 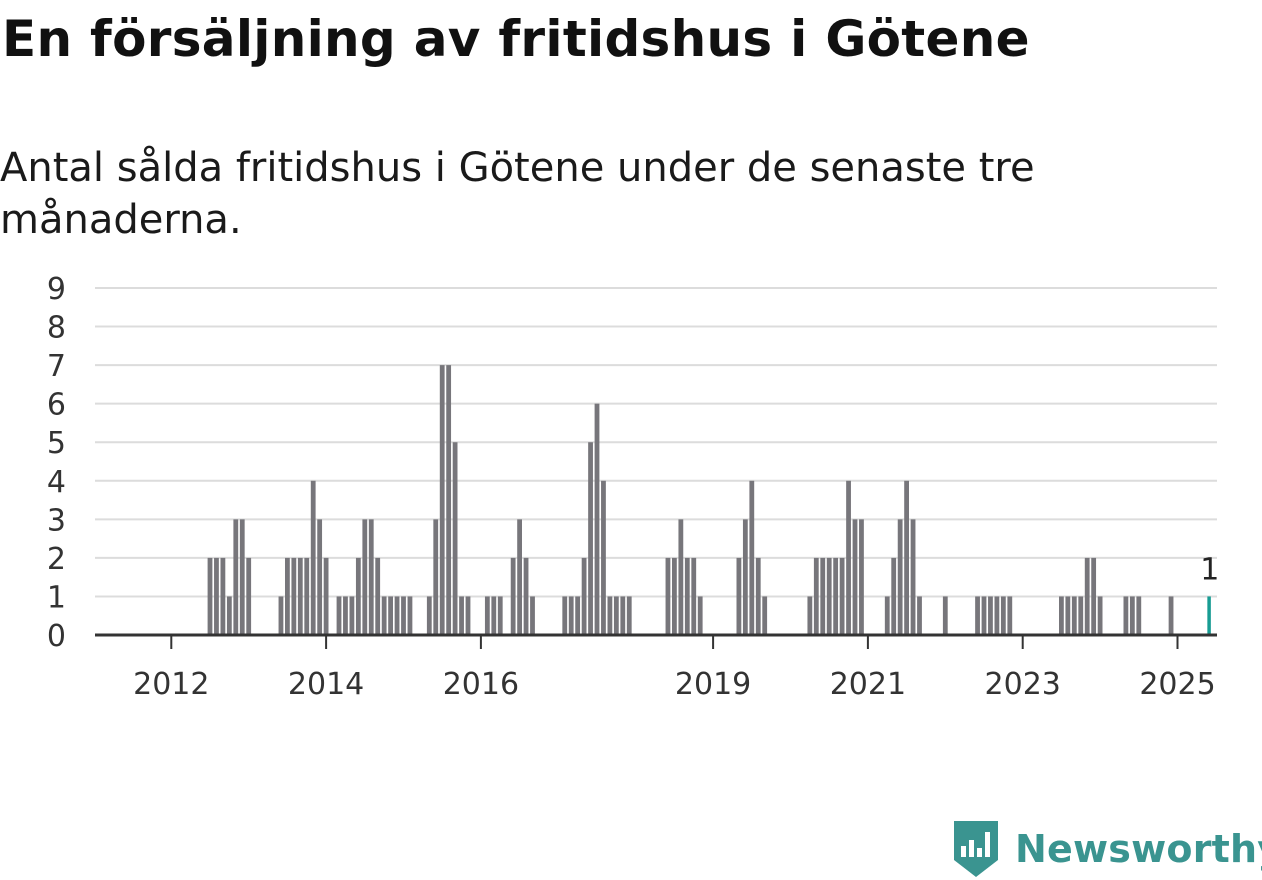 I want to click on y-tick-label: 8, so click(x=56, y=328).